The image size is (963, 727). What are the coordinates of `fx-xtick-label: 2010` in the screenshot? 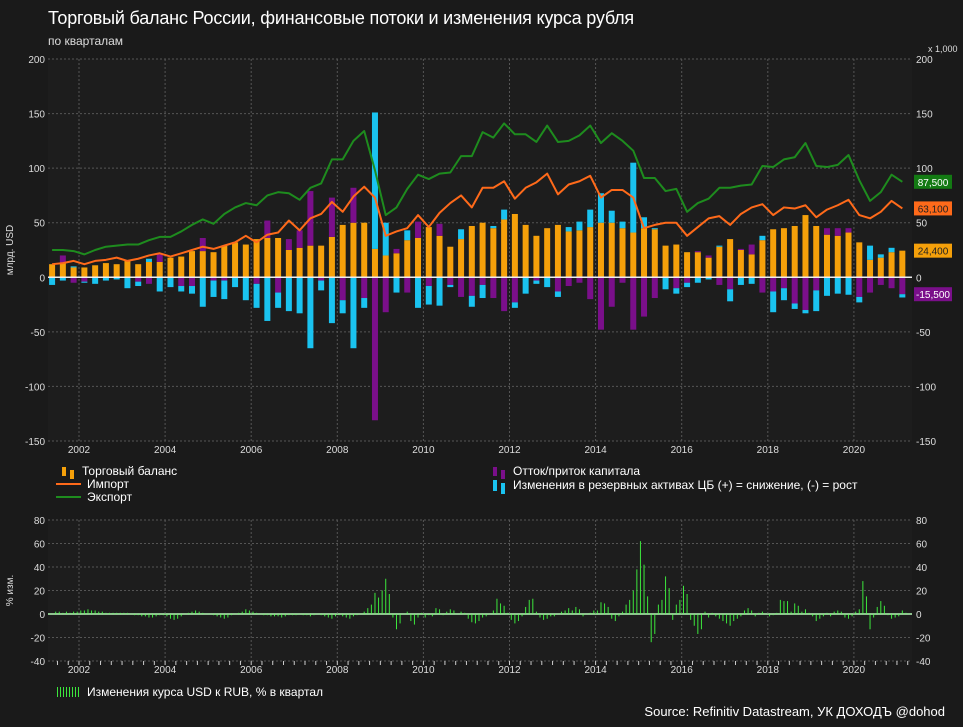 It's located at (423, 670).